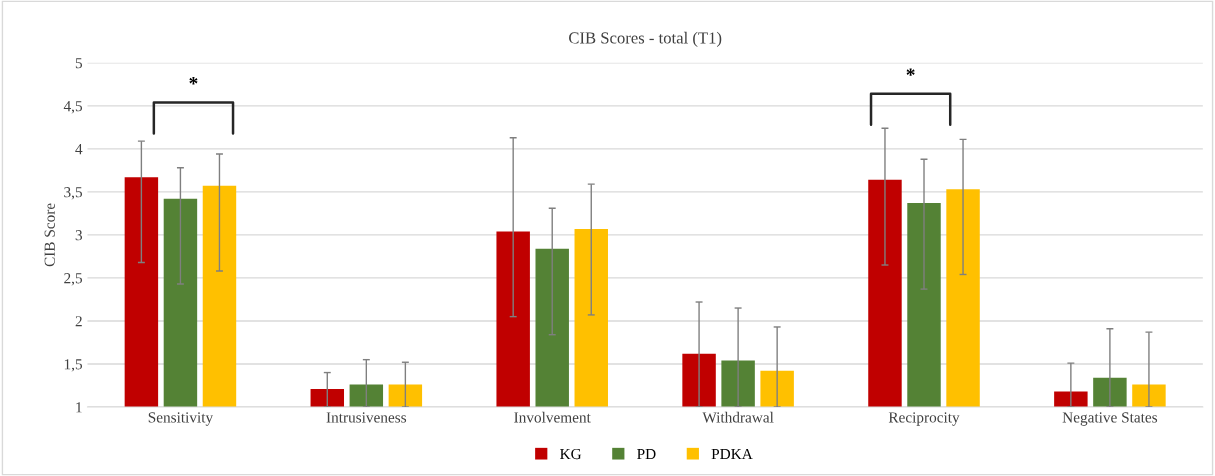 The height and width of the screenshot is (476, 1215). Describe the element at coordinates (738, 417) in the screenshot. I see `x-tick-label: Withdrawal` at that location.